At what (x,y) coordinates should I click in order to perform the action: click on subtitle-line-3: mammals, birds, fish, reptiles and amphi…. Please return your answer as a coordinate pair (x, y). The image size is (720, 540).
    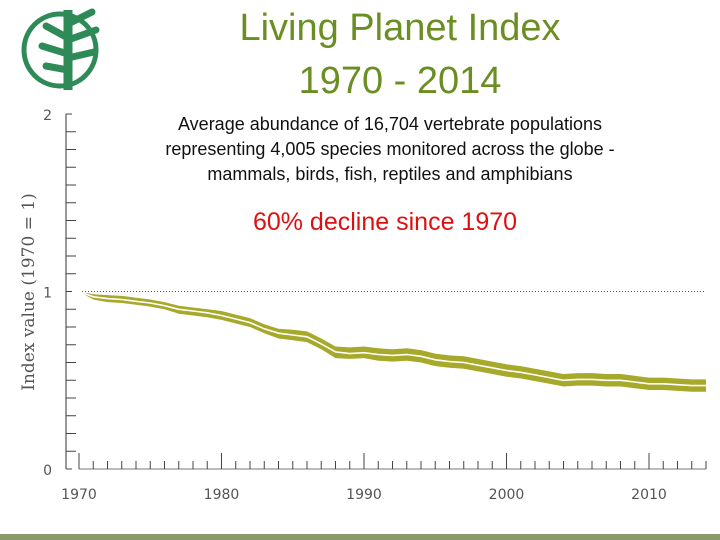
    Looking at the image, I should click on (390, 174).